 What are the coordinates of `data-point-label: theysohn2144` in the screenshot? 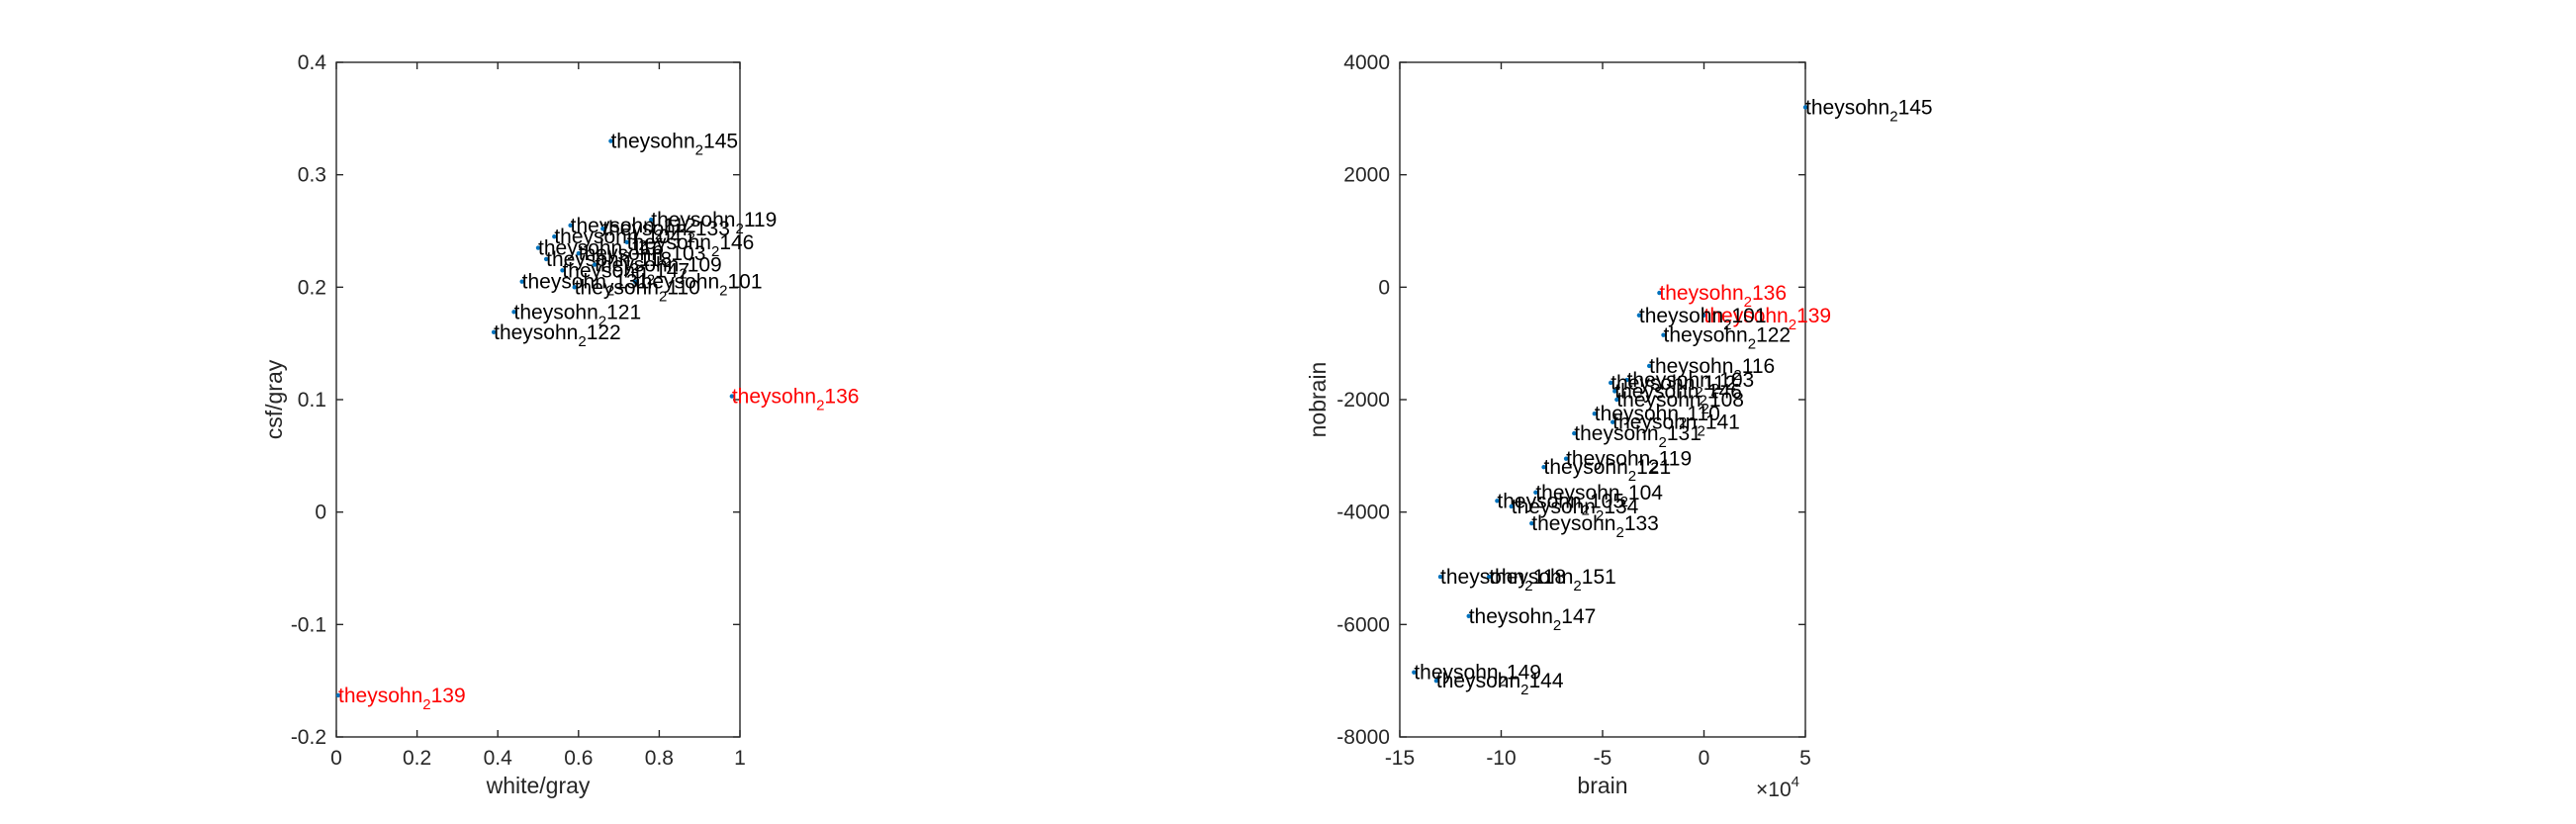 It's located at (1500, 684).